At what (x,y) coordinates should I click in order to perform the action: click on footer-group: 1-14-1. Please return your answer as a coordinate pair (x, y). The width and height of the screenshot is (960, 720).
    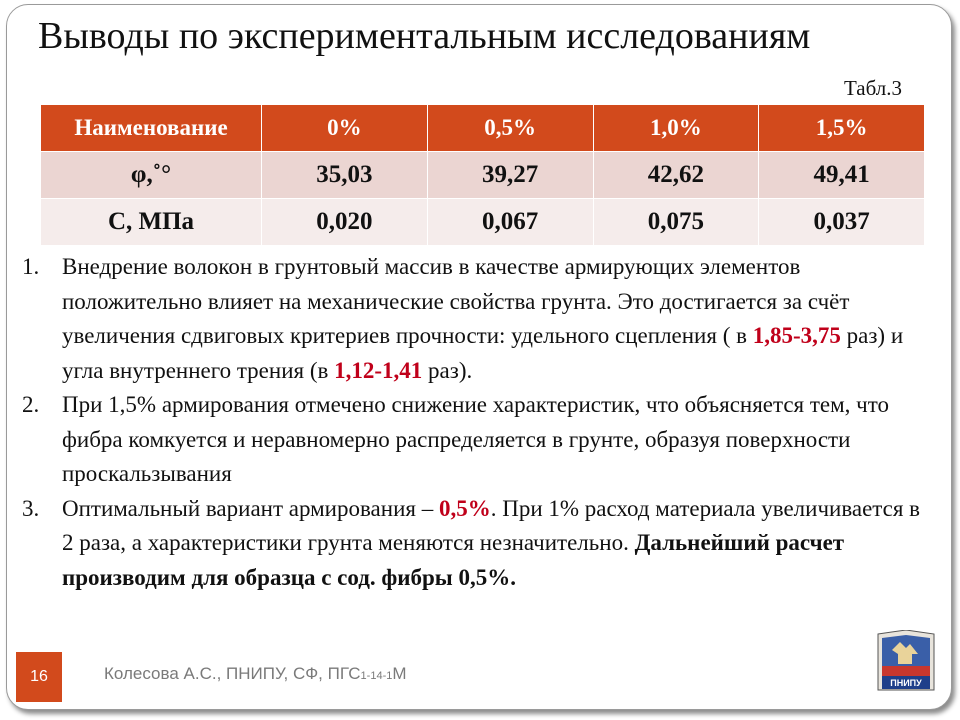
    Looking at the image, I should click on (376, 676).